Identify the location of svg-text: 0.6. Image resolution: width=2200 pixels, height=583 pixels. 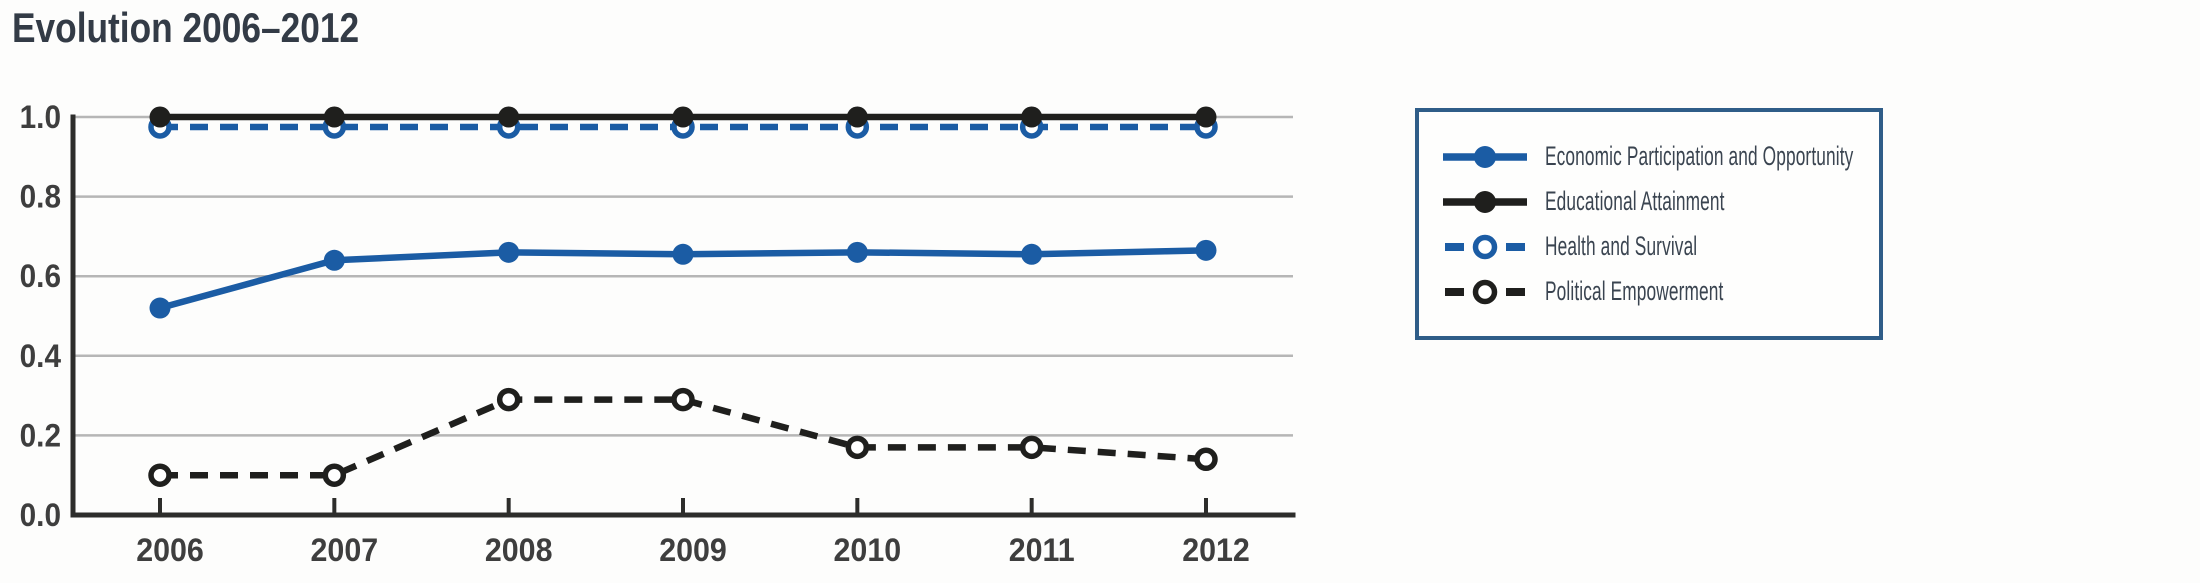
(40, 276).